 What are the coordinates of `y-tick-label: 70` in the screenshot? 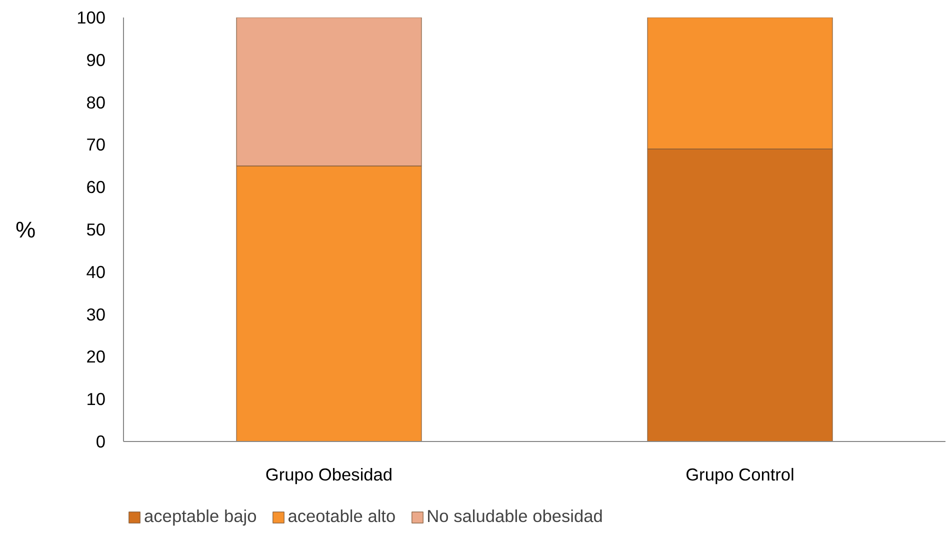 It's located at (96, 144).